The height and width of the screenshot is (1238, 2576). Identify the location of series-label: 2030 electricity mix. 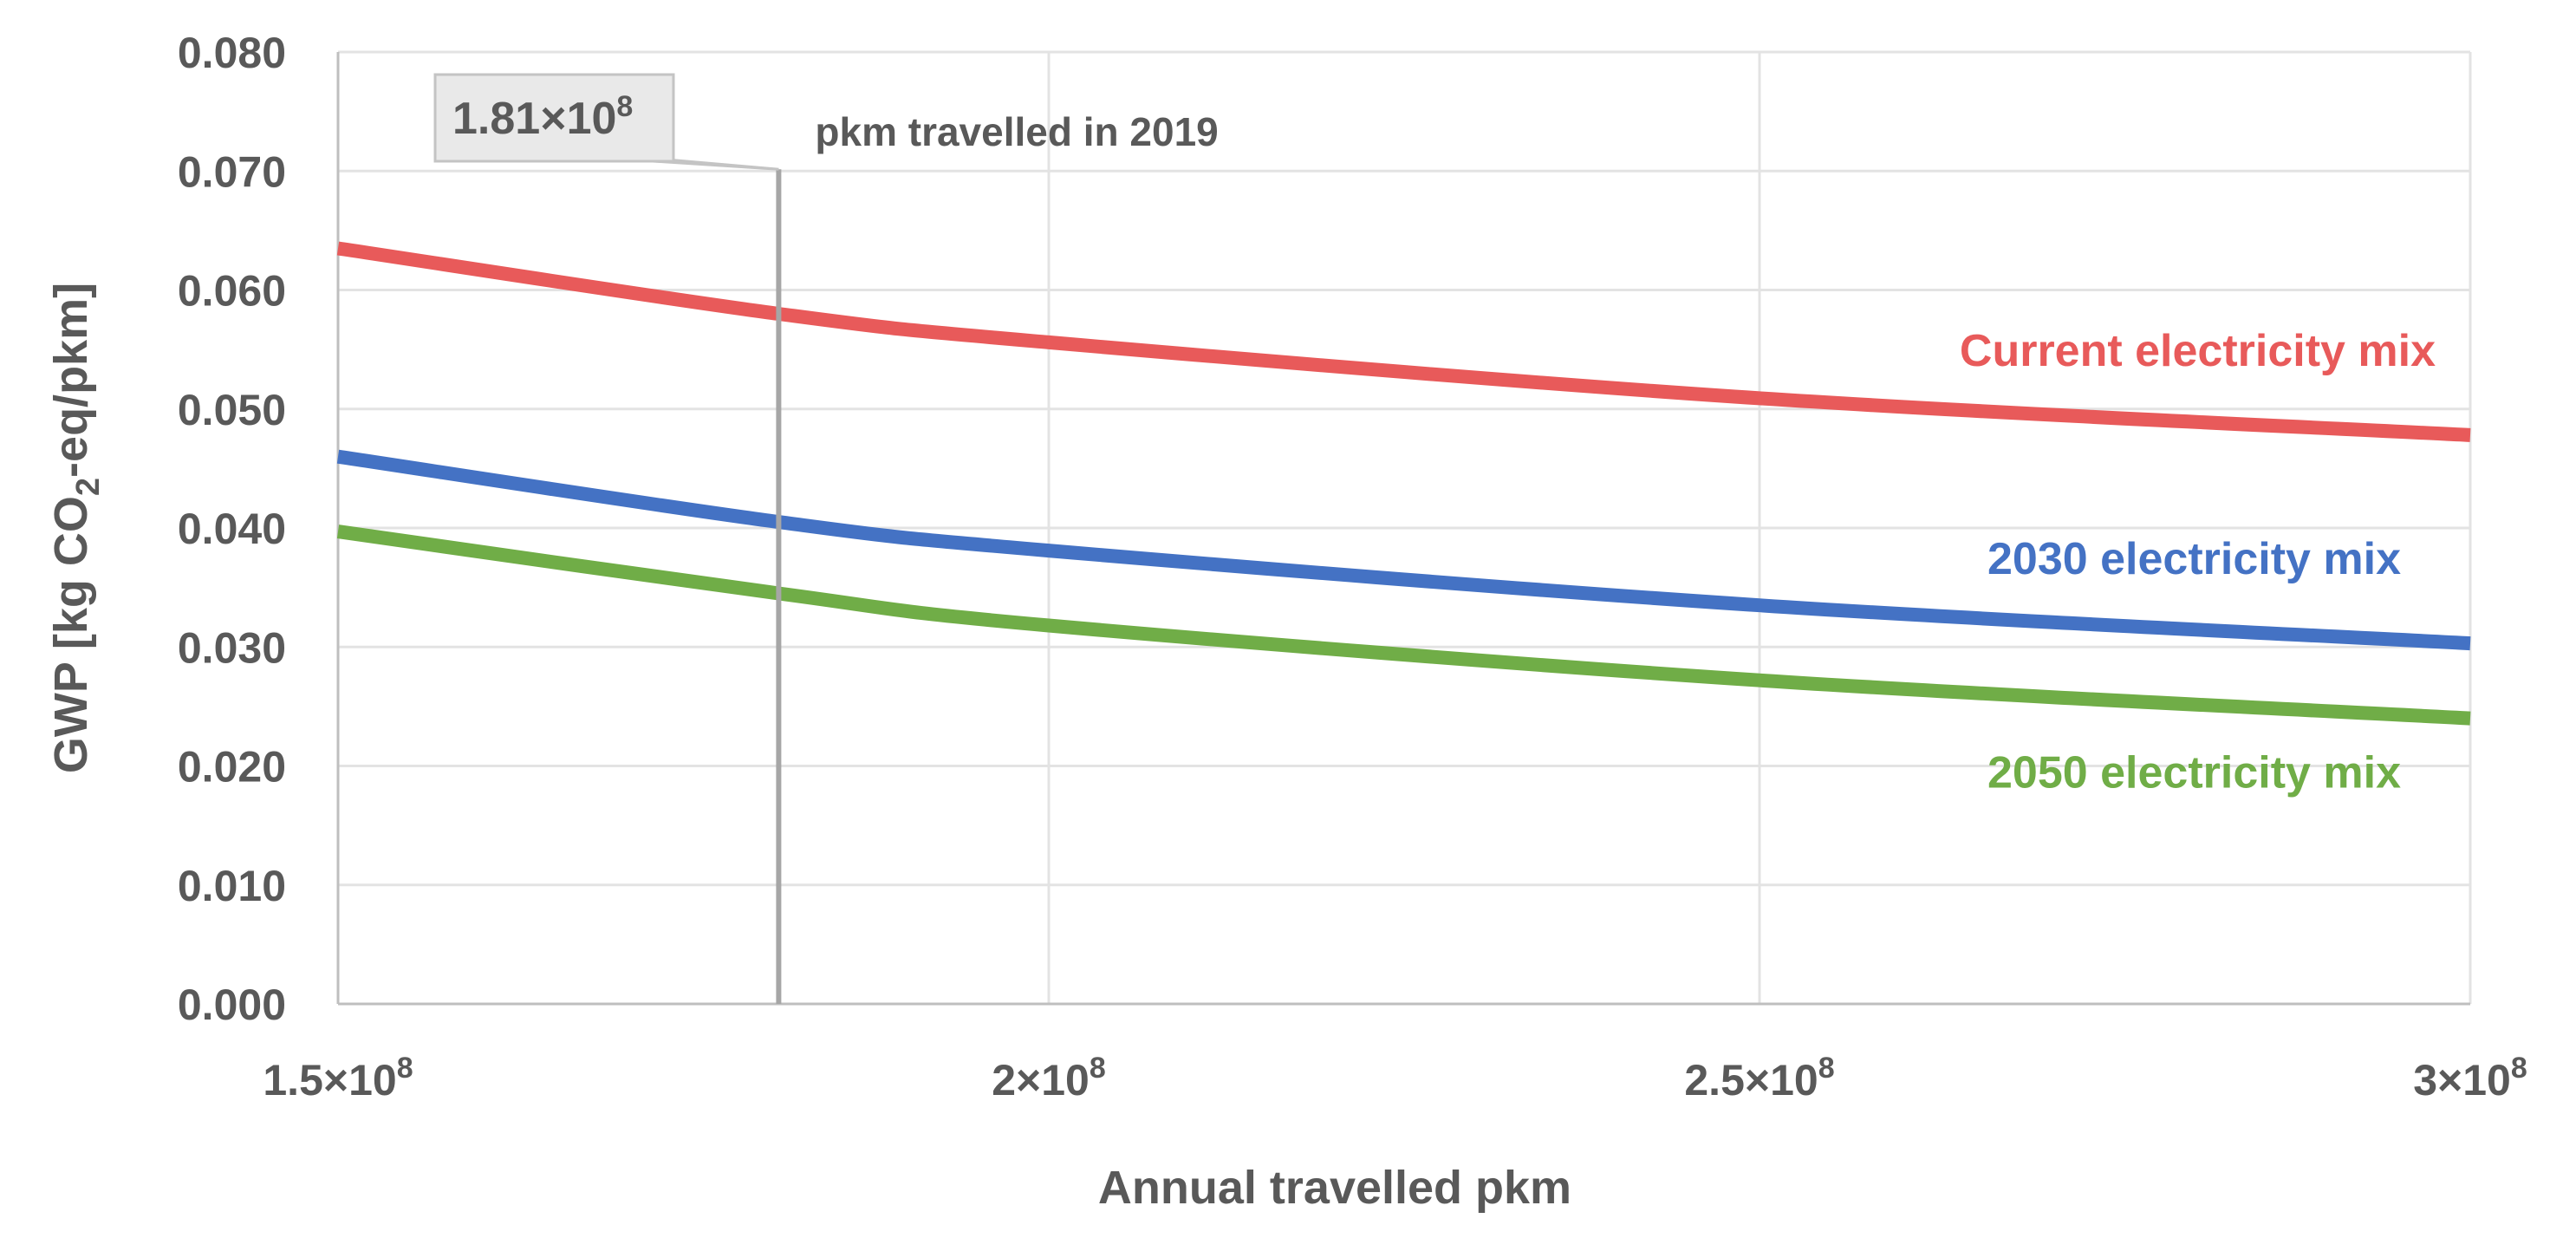
(2194, 559).